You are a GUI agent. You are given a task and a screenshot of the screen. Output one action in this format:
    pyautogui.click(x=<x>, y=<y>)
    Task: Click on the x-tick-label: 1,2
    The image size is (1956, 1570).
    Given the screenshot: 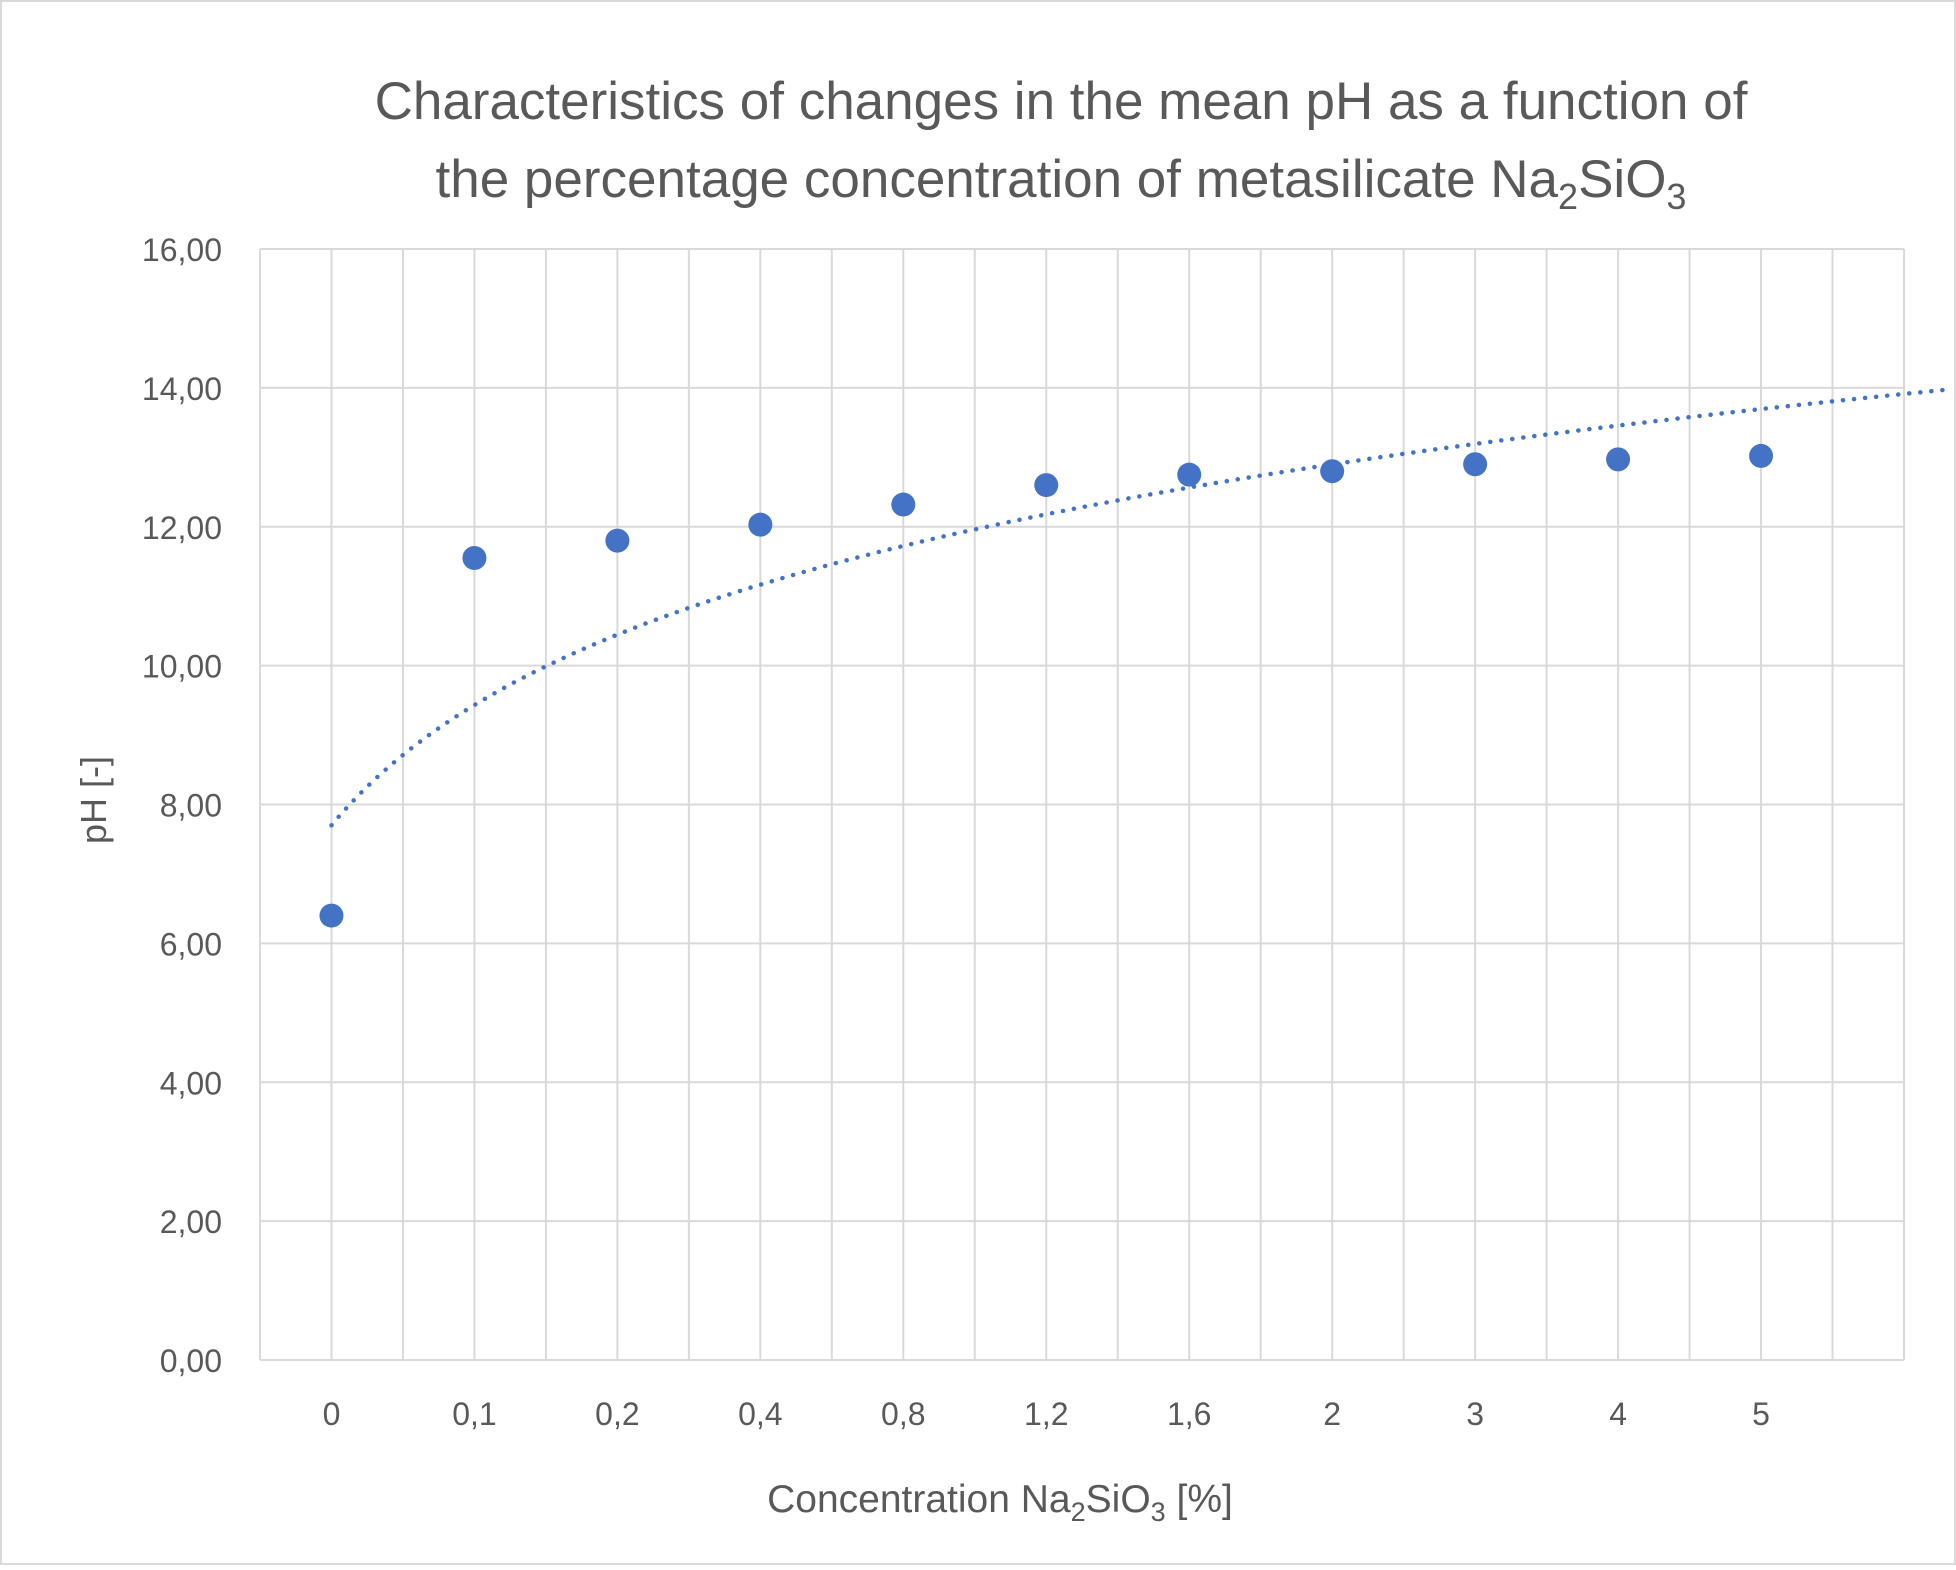 What is the action you would take?
    pyautogui.click(x=1046, y=1414)
    